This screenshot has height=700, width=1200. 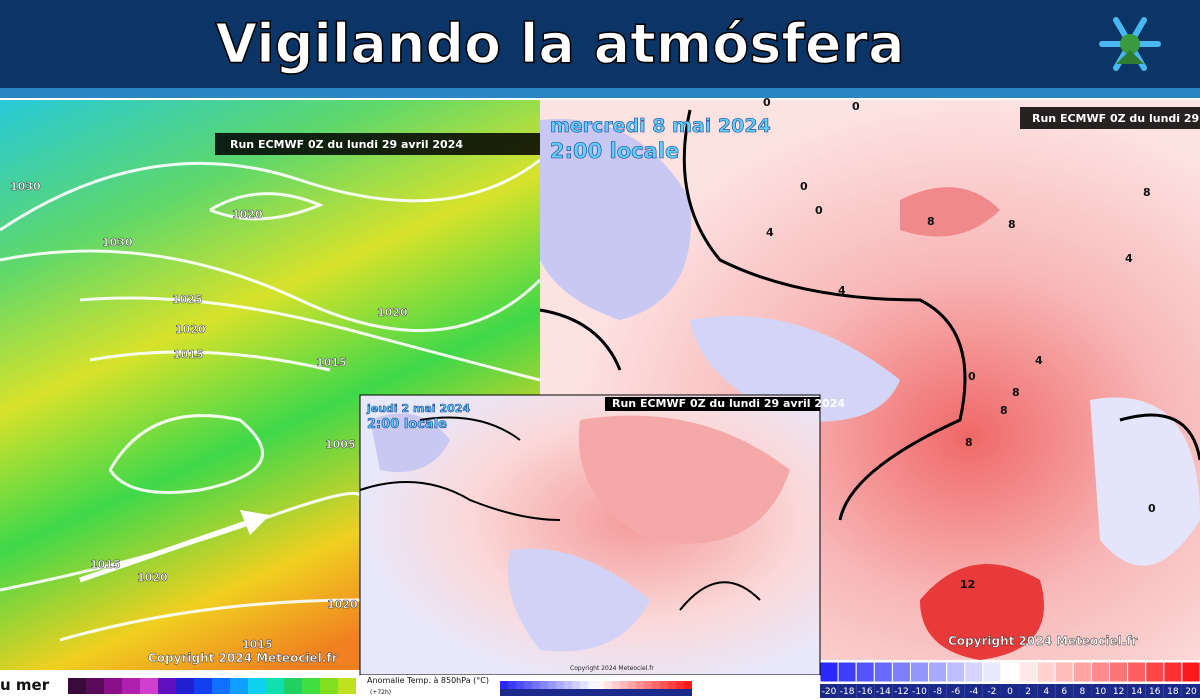 What do you see at coordinates (937, 692) in the screenshot?
I see `scale-label: -8` at bounding box center [937, 692].